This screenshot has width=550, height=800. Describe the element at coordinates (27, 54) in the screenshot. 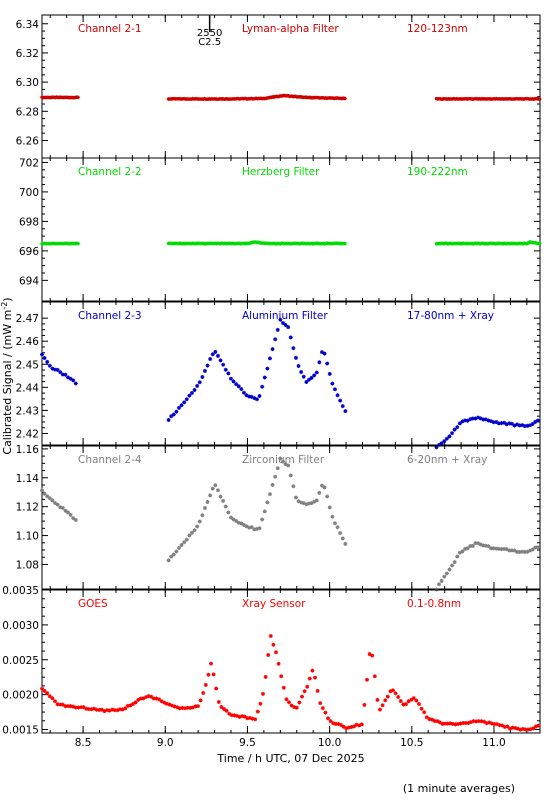

I see `y-tick-label: 6.32` at that location.